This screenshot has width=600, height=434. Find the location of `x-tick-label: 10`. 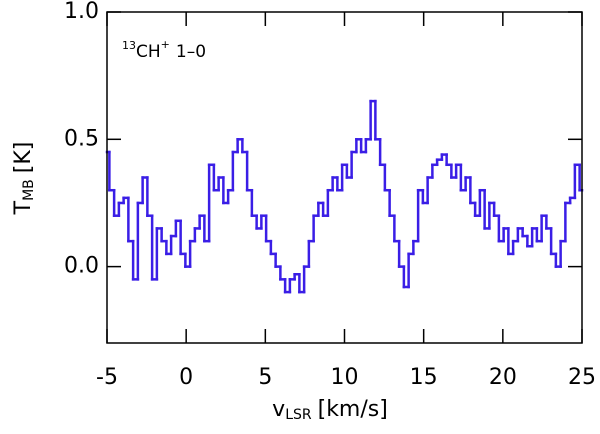

x-tick-label: 10 is located at coordinates (345, 377).